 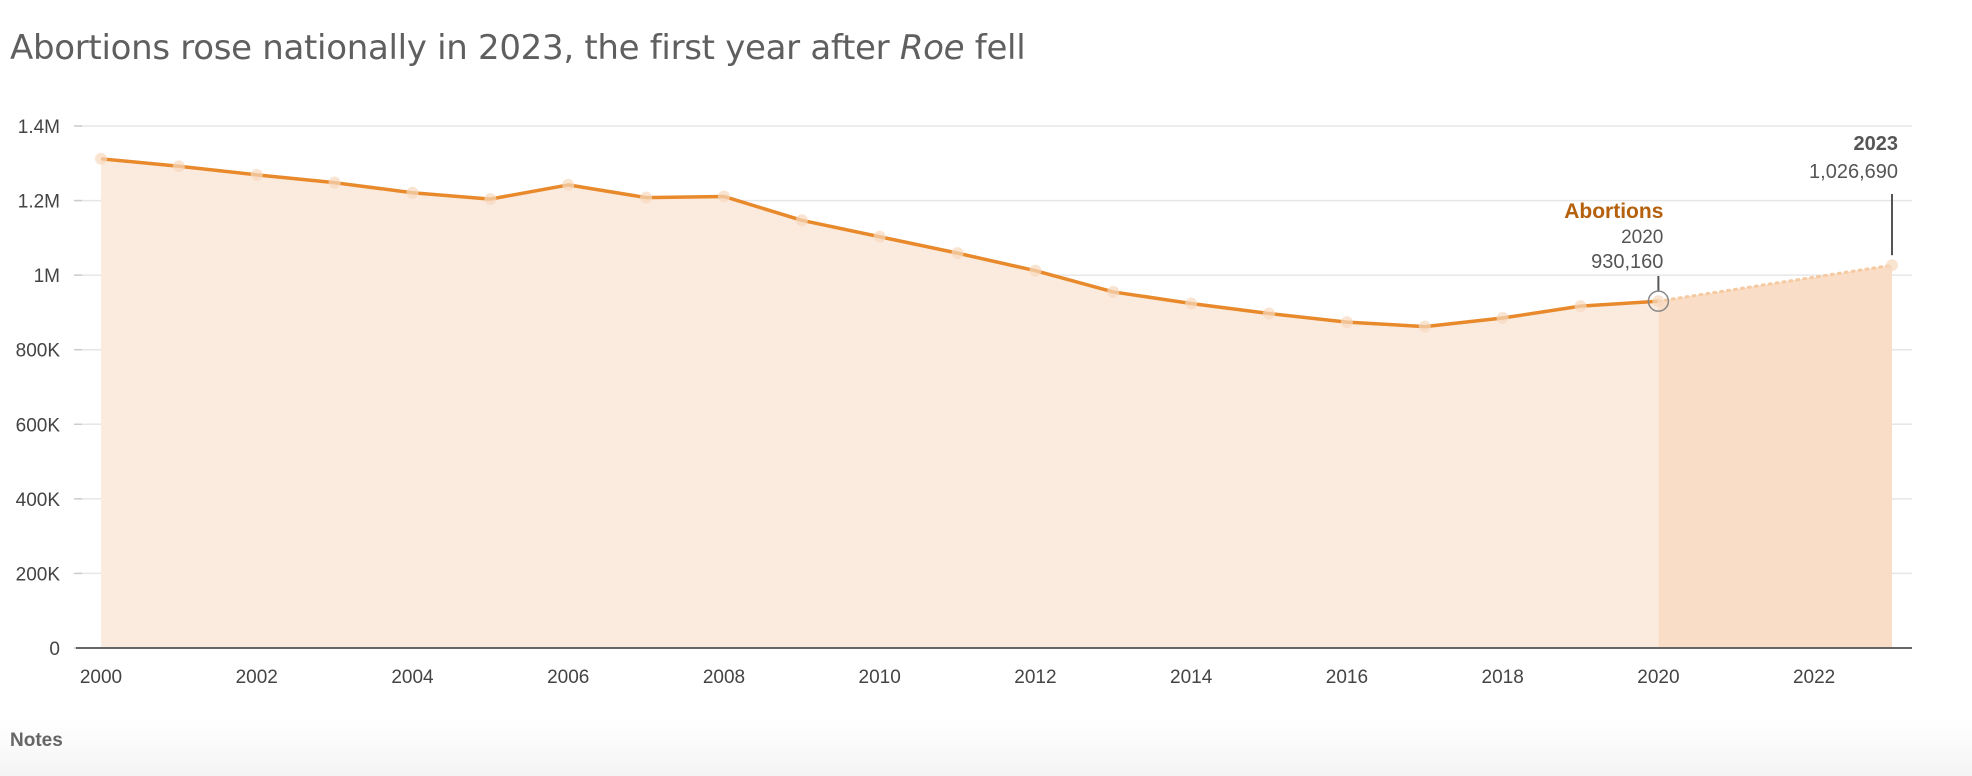 I want to click on notes-heading: Notes, so click(x=36, y=740).